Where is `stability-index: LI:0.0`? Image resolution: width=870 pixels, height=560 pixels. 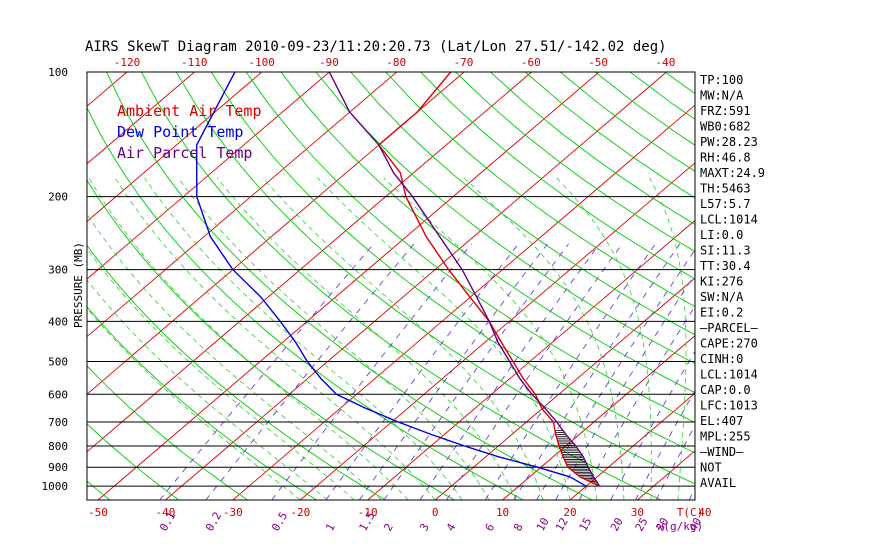 stability-index: LI:0.0 is located at coordinates (721, 235).